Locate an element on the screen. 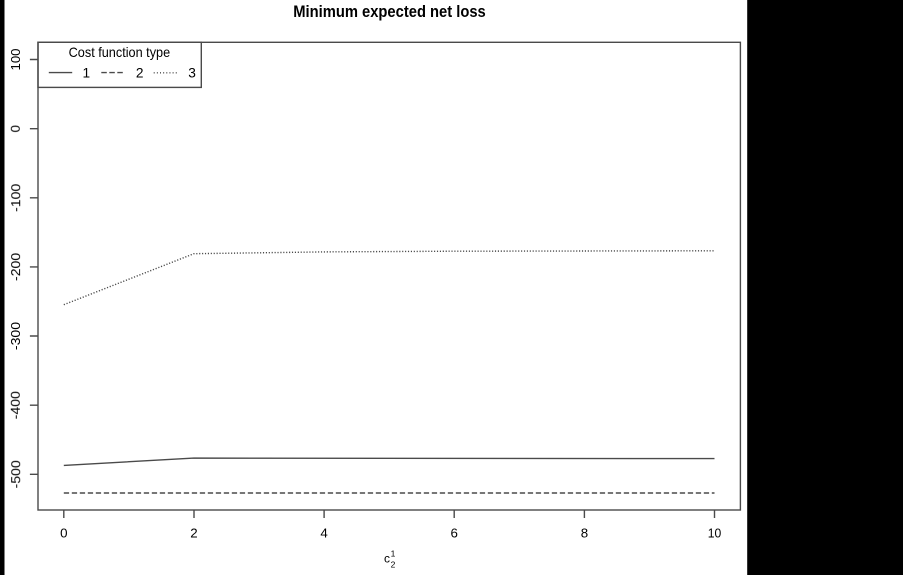  svg-text: Cost function type is located at coordinates (120, 52).